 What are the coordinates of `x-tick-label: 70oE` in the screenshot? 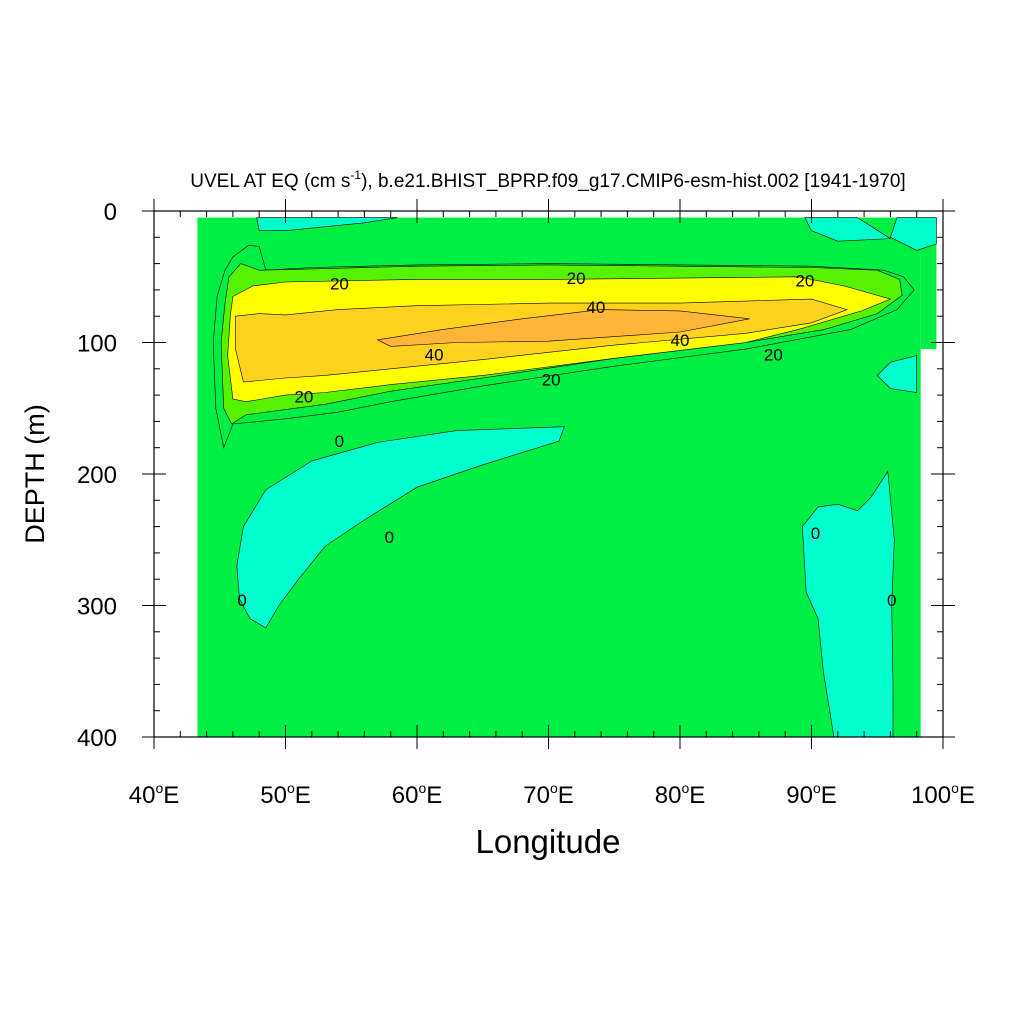 It's located at (548, 794).